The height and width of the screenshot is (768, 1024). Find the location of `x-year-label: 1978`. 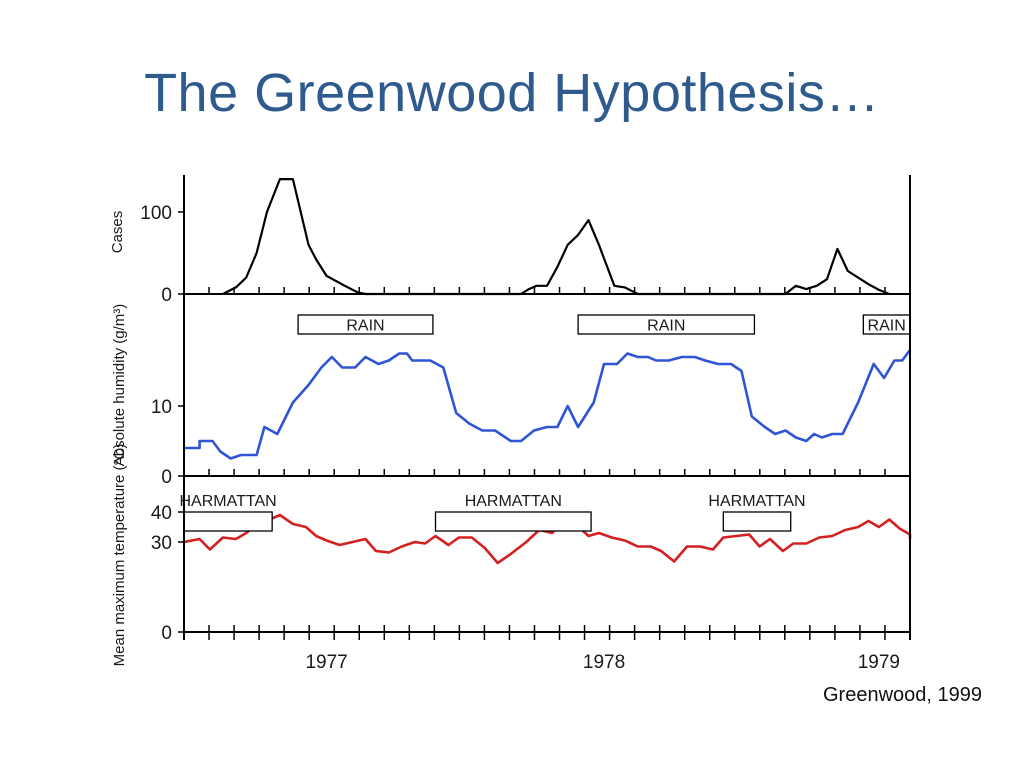

x-year-label: 1978 is located at coordinates (604, 662).